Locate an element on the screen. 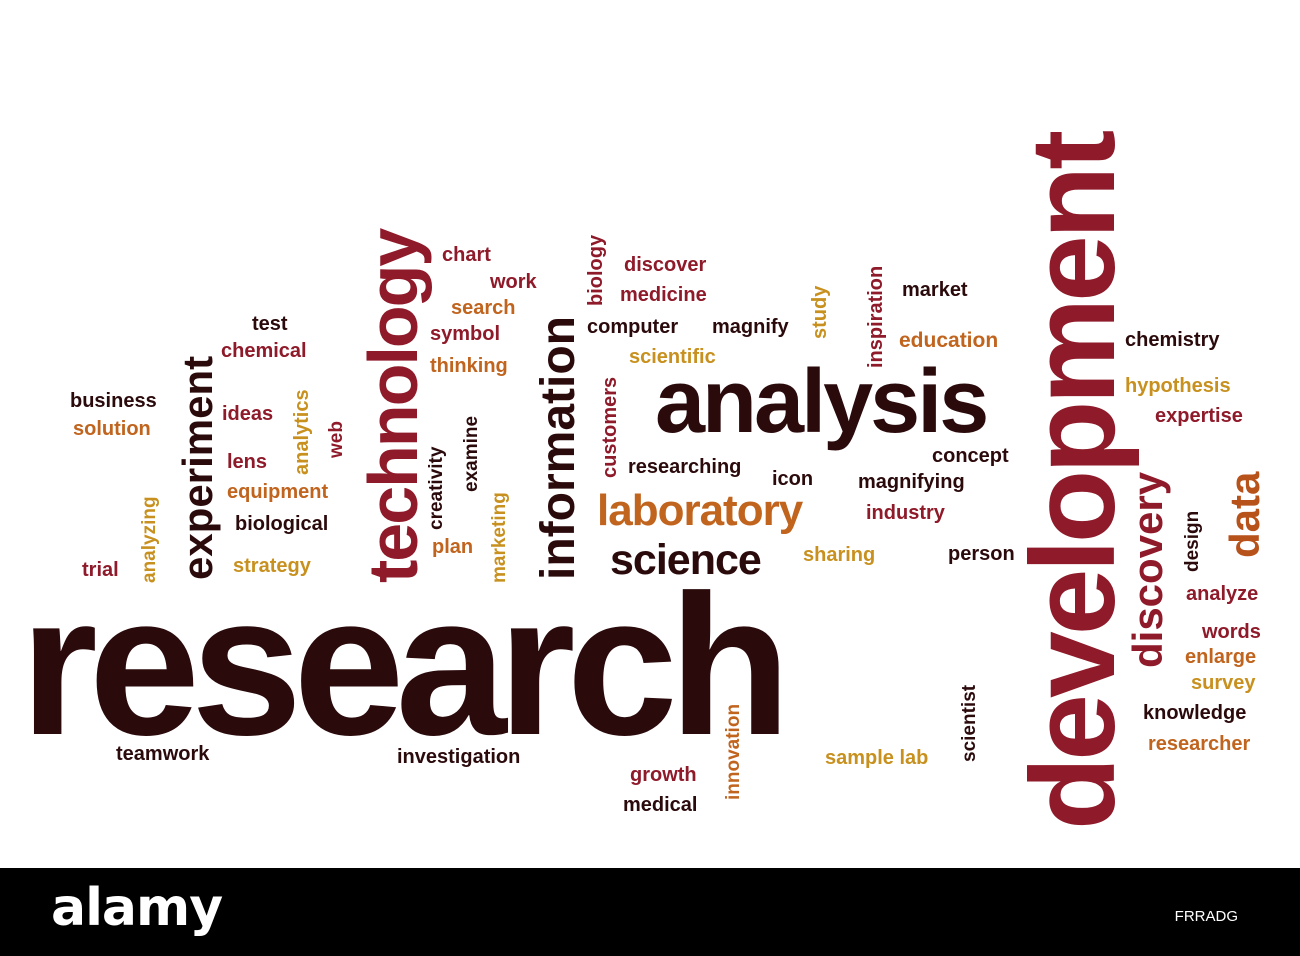 The width and height of the screenshot is (1300, 956). stock-footer-bar: alamy FRRADG is located at coordinates (650, 912).